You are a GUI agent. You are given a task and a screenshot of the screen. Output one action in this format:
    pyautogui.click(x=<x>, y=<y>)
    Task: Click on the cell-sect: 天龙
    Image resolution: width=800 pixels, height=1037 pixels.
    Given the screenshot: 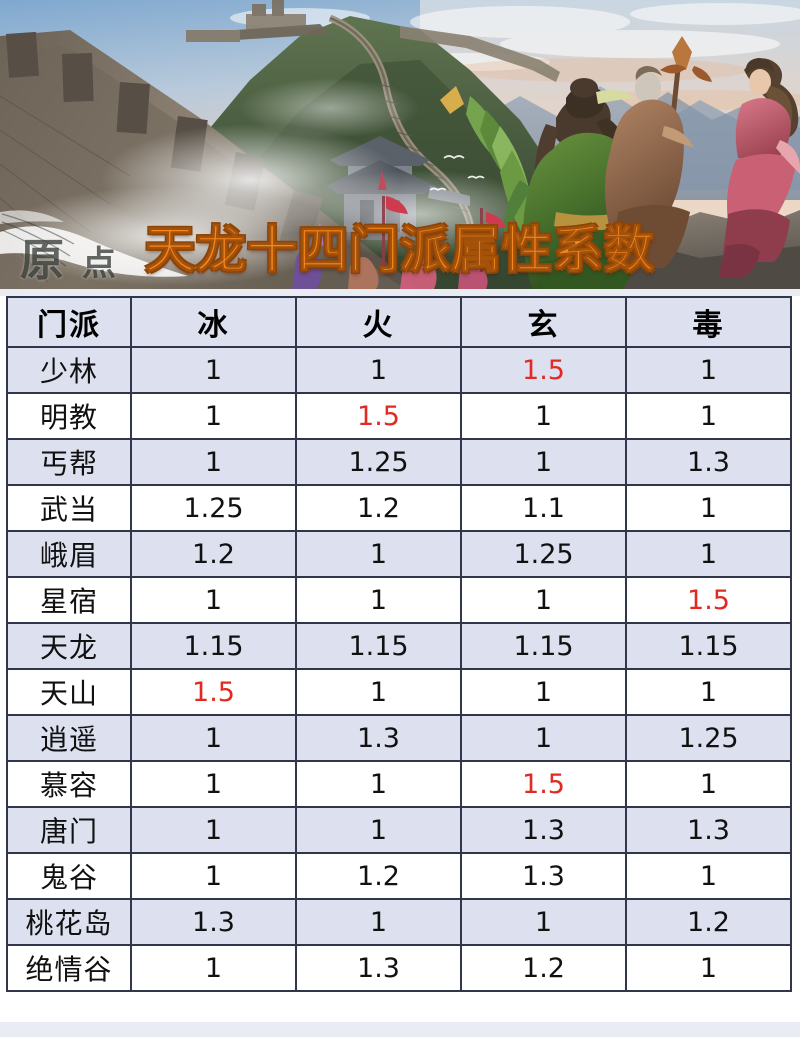 What is the action you would take?
    pyautogui.click(x=69, y=646)
    